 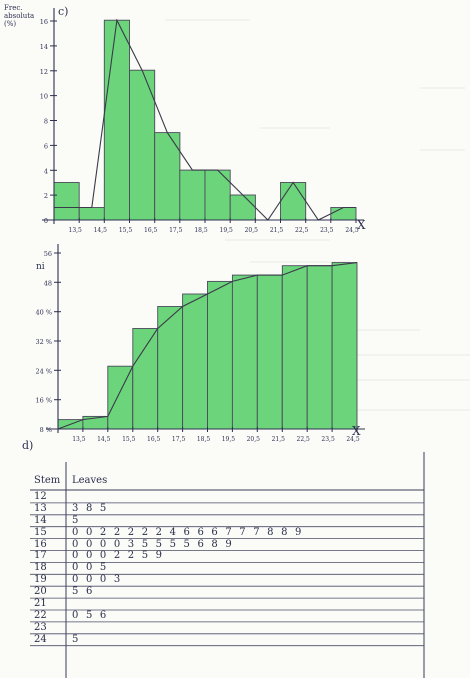 What do you see at coordinates (90, 480) in the screenshot?
I see `leaves-header: Leaves` at bounding box center [90, 480].